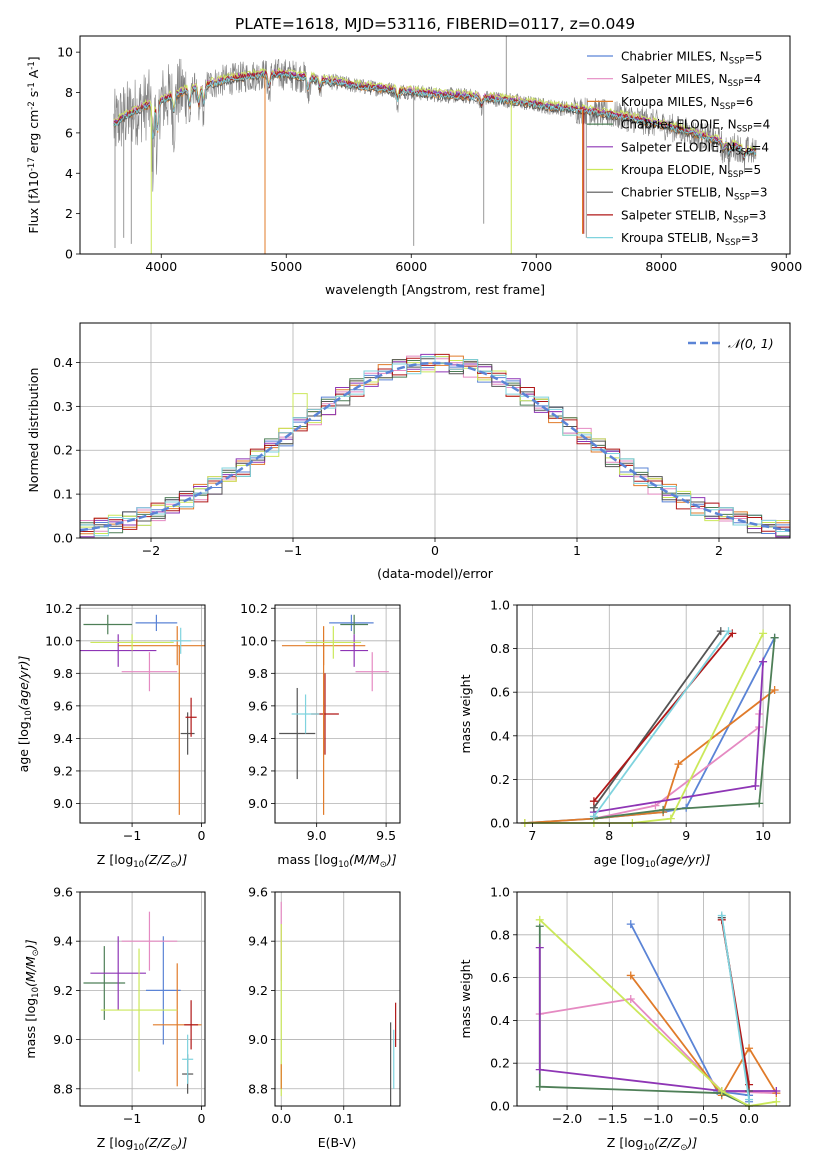 This screenshot has height=1170, width=819. What do you see at coordinates (532, 835) in the screenshot?
I see `x-tick-label: 7` at bounding box center [532, 835].